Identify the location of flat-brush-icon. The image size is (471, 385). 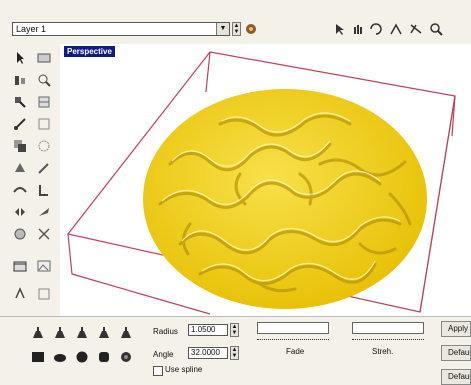
(38, 333).